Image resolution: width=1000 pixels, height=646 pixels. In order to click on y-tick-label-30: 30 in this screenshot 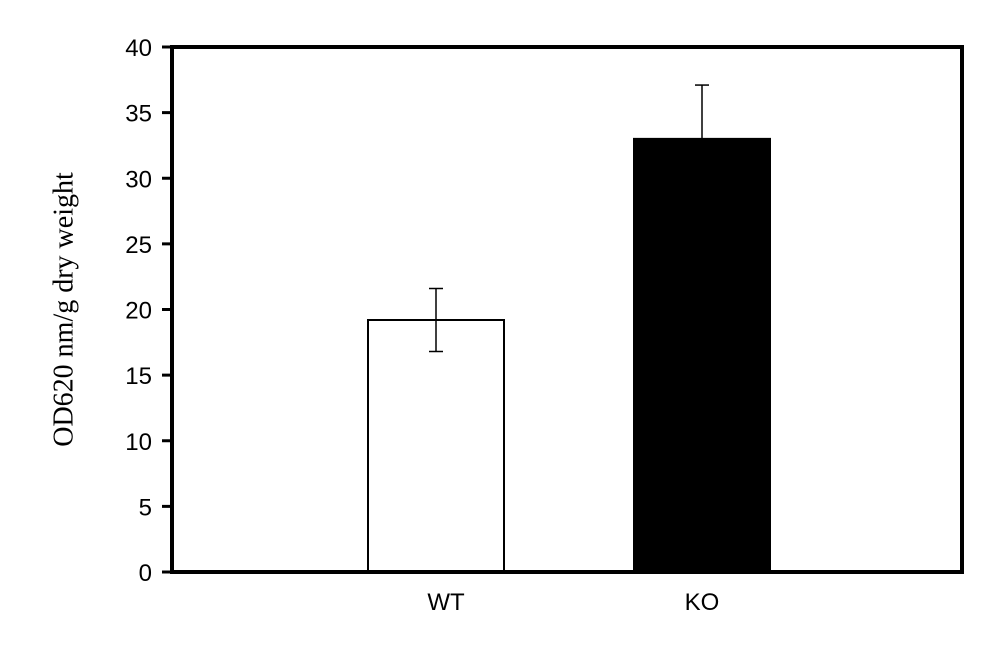, I will do `click(138, 179)`.